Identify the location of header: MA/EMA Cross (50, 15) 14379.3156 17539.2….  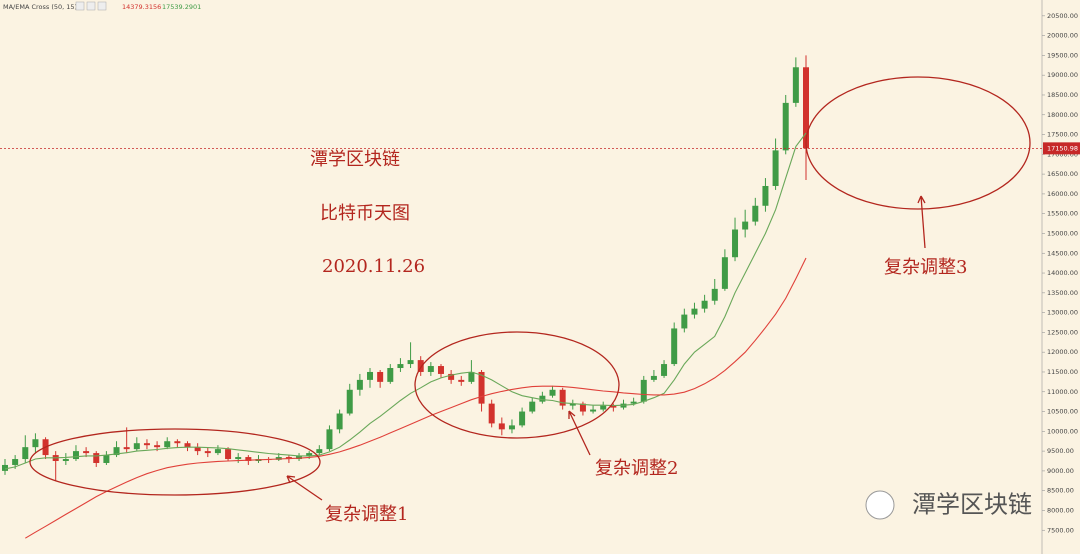
(102, 6).